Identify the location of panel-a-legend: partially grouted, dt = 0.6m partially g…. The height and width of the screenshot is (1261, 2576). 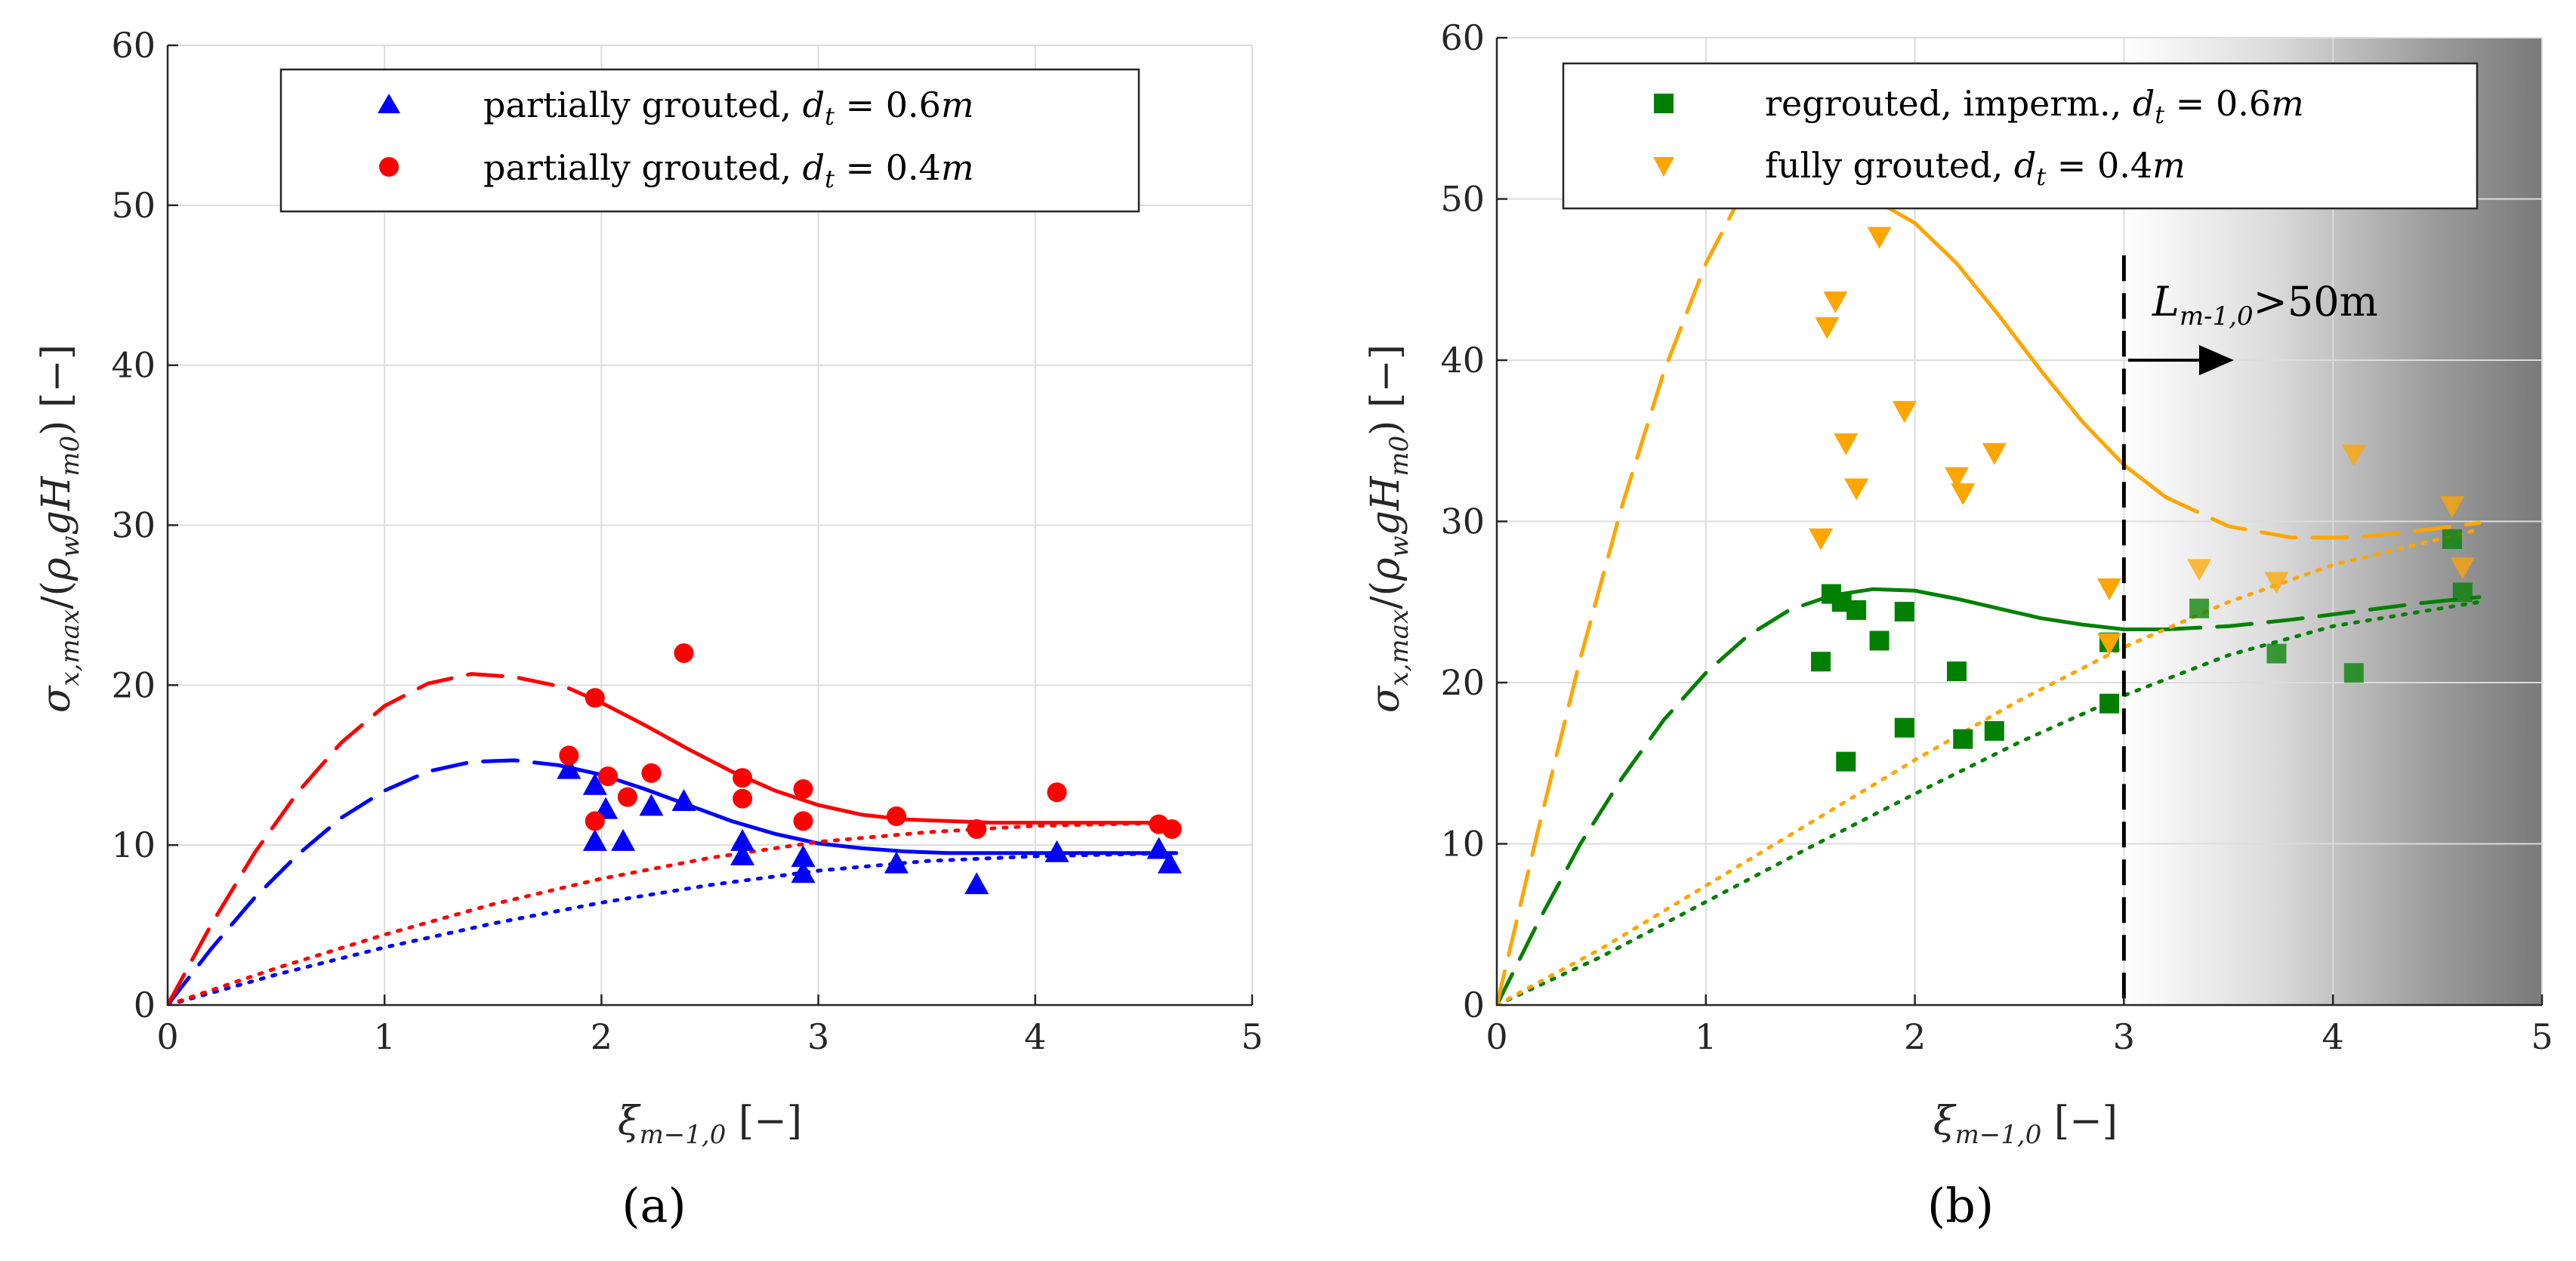
(709, 140).